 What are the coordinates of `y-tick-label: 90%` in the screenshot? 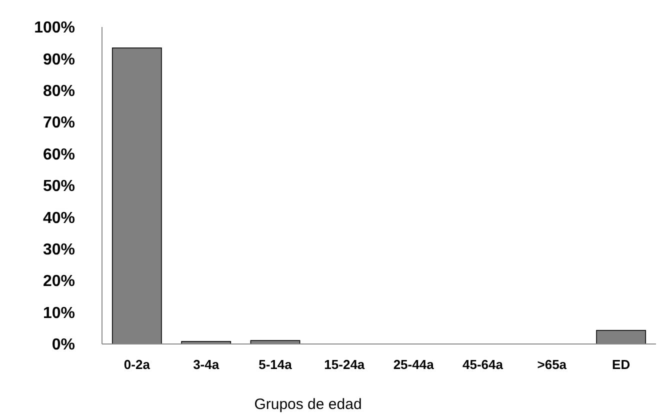 It's located at (58, 59).